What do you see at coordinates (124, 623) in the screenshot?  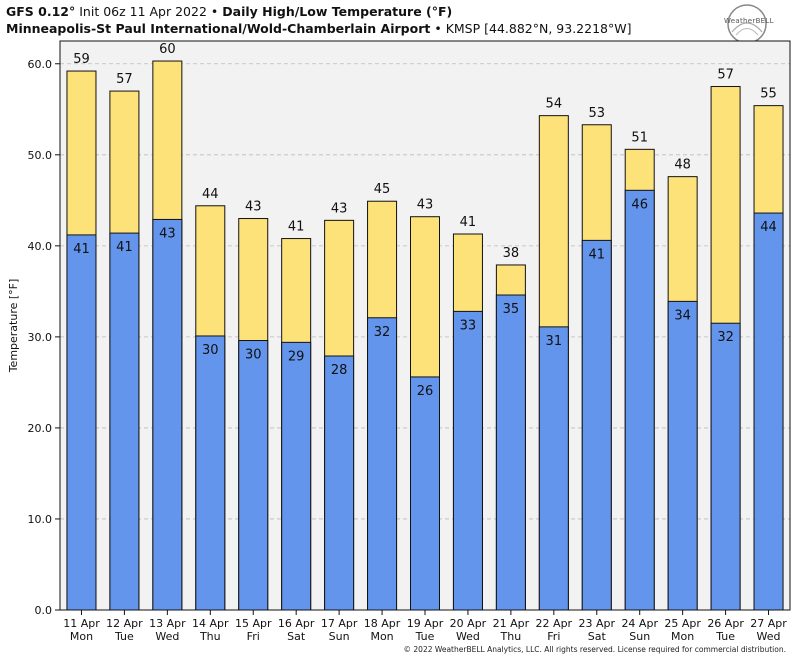 I see `x-tick-date: 12 Apr` at bounding box center [124, 623].